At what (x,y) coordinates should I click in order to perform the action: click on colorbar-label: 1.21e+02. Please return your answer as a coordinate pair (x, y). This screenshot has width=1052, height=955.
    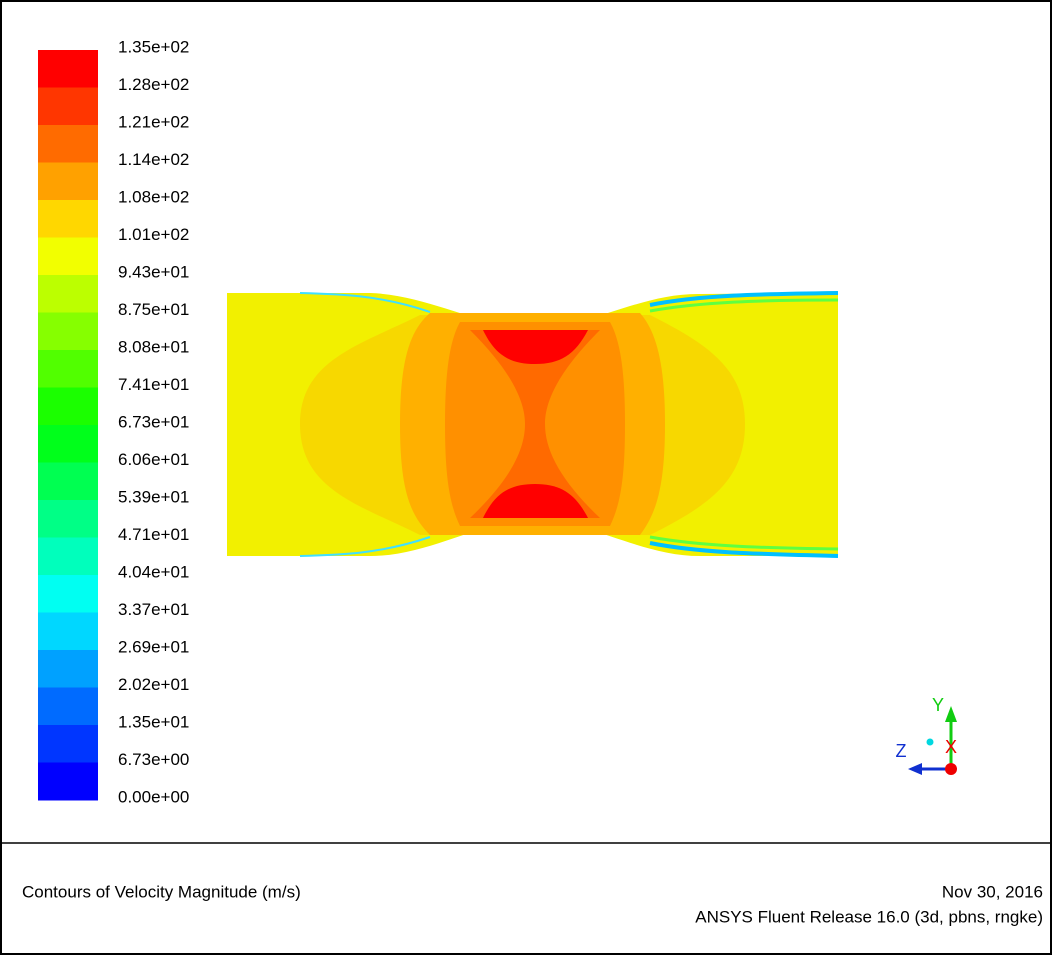
    Looking at the image, I should click on (153, 121).